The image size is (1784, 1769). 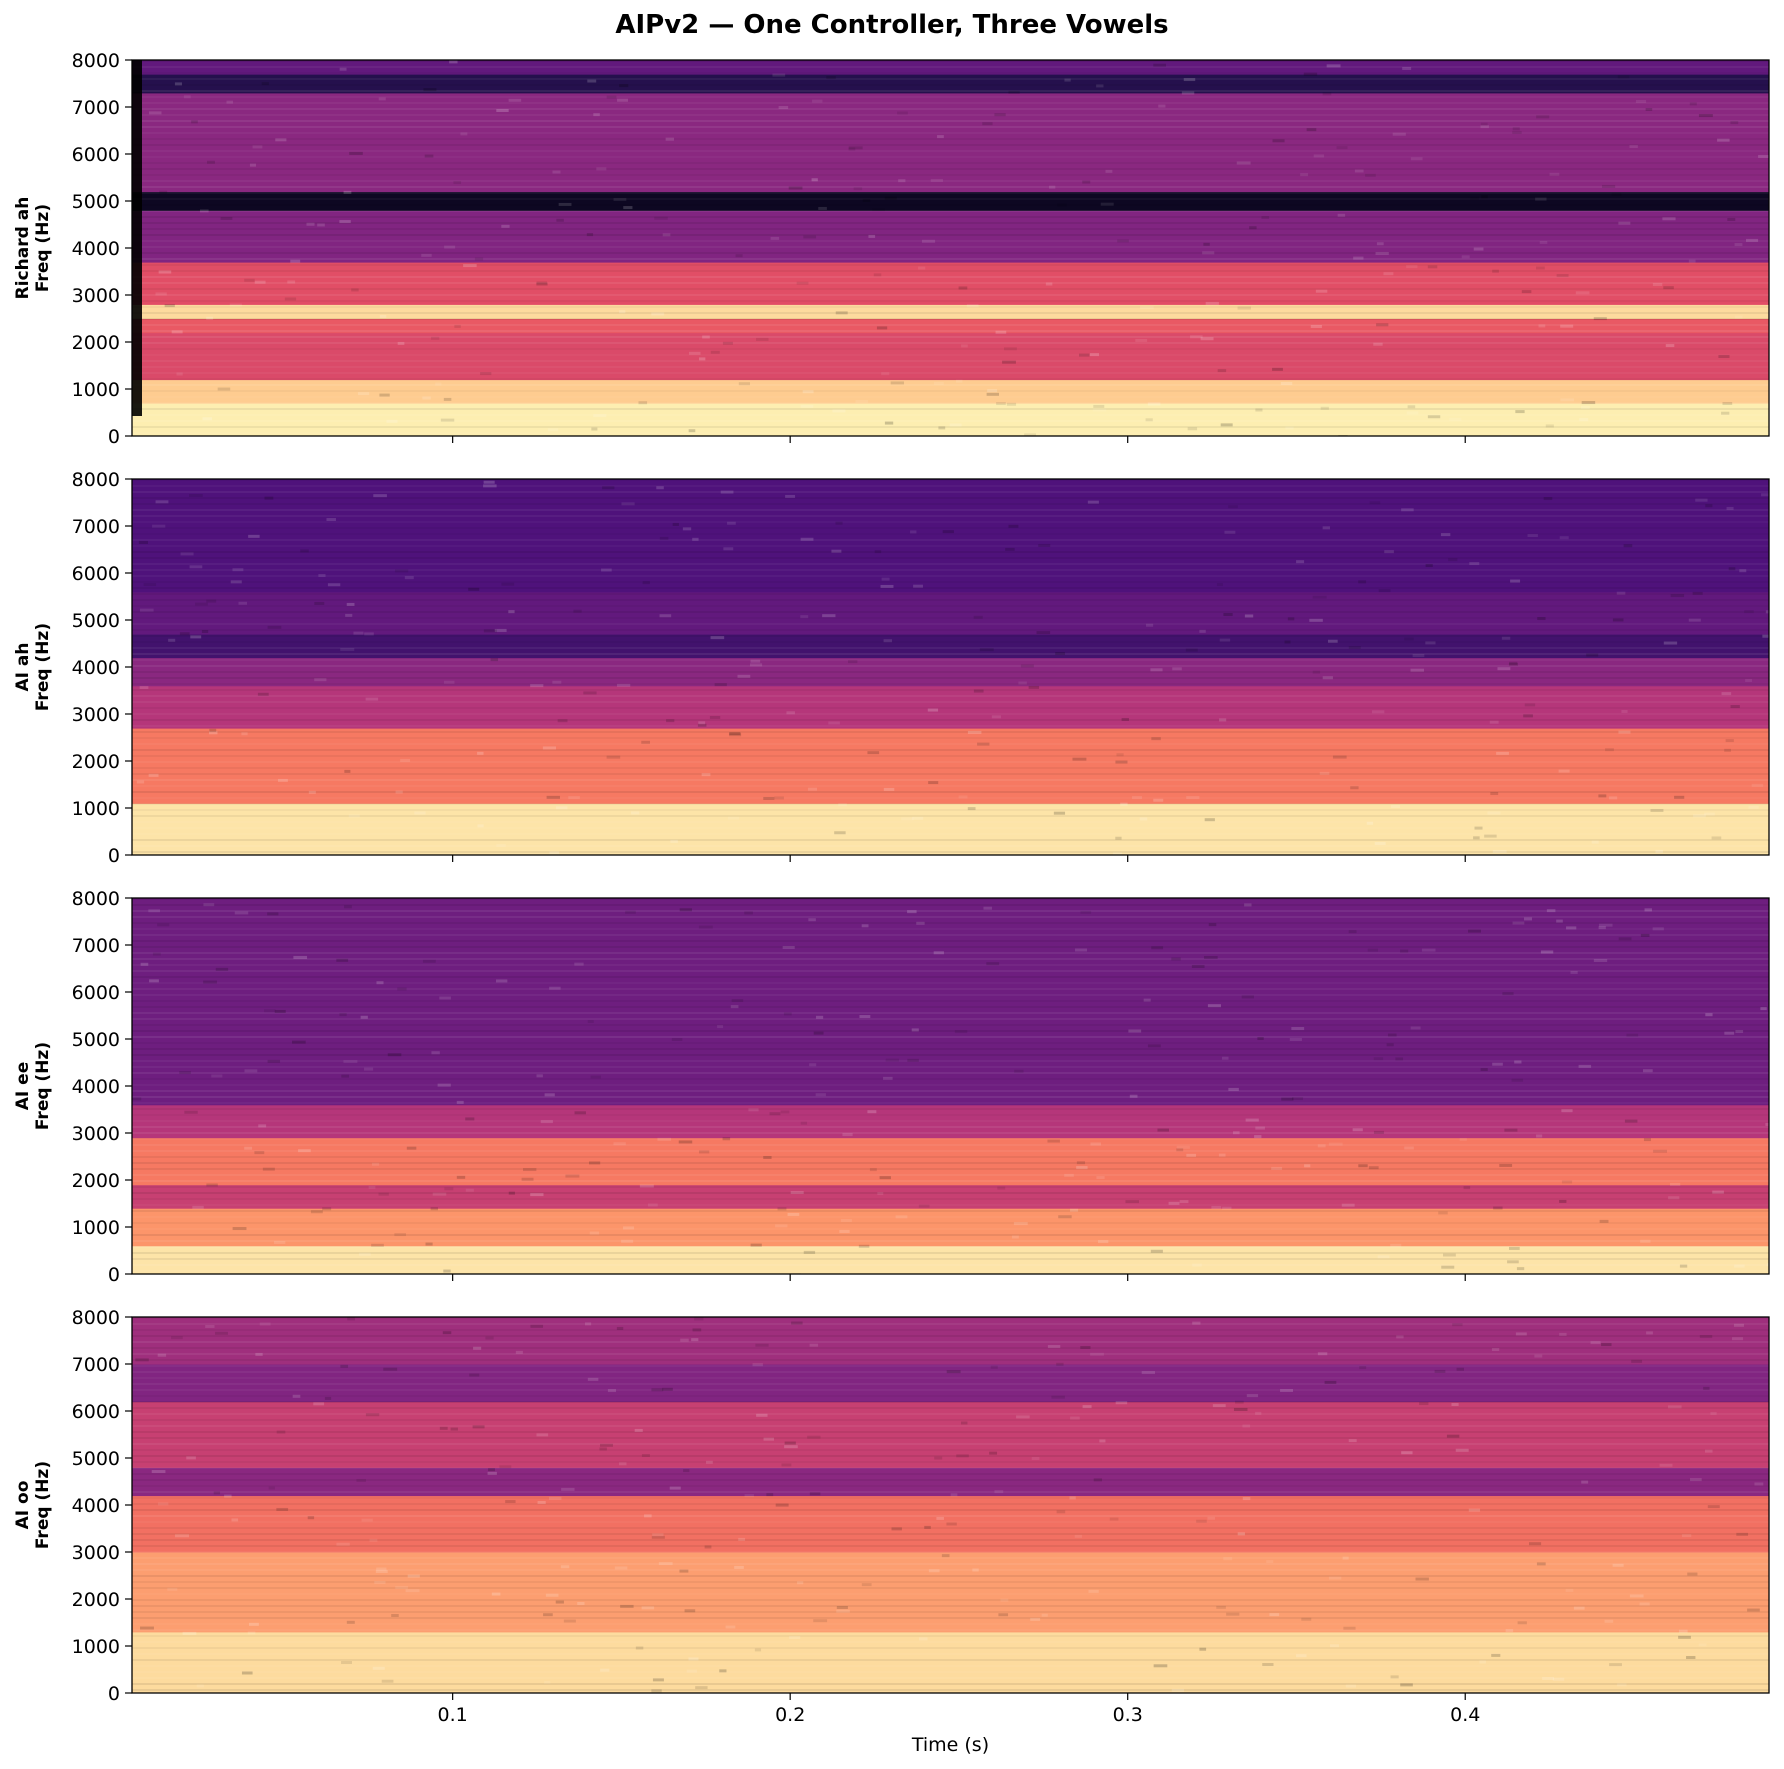 I want to click on y-tick-label: 2000, so click(x=96, y=762).